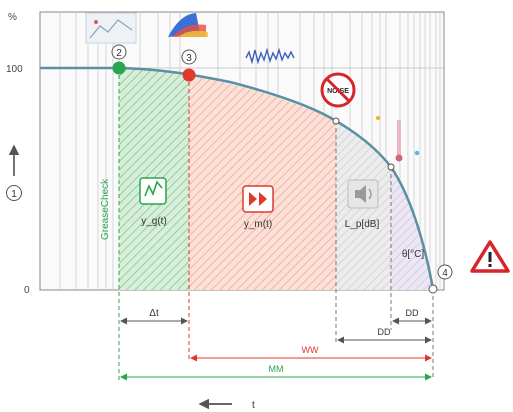 This screenshot has height=412, width=513. What do you see at coordinates (14, 69) in the screenshot?
I see `y-top-label: 100` at bounding box center [14, 69].